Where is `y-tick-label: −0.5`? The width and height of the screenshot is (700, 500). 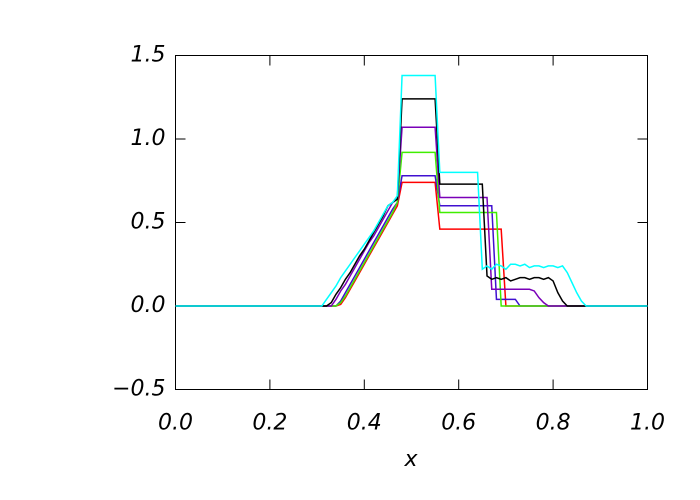
y-tick-label: −0.5 is located at coordinates (138, 389).